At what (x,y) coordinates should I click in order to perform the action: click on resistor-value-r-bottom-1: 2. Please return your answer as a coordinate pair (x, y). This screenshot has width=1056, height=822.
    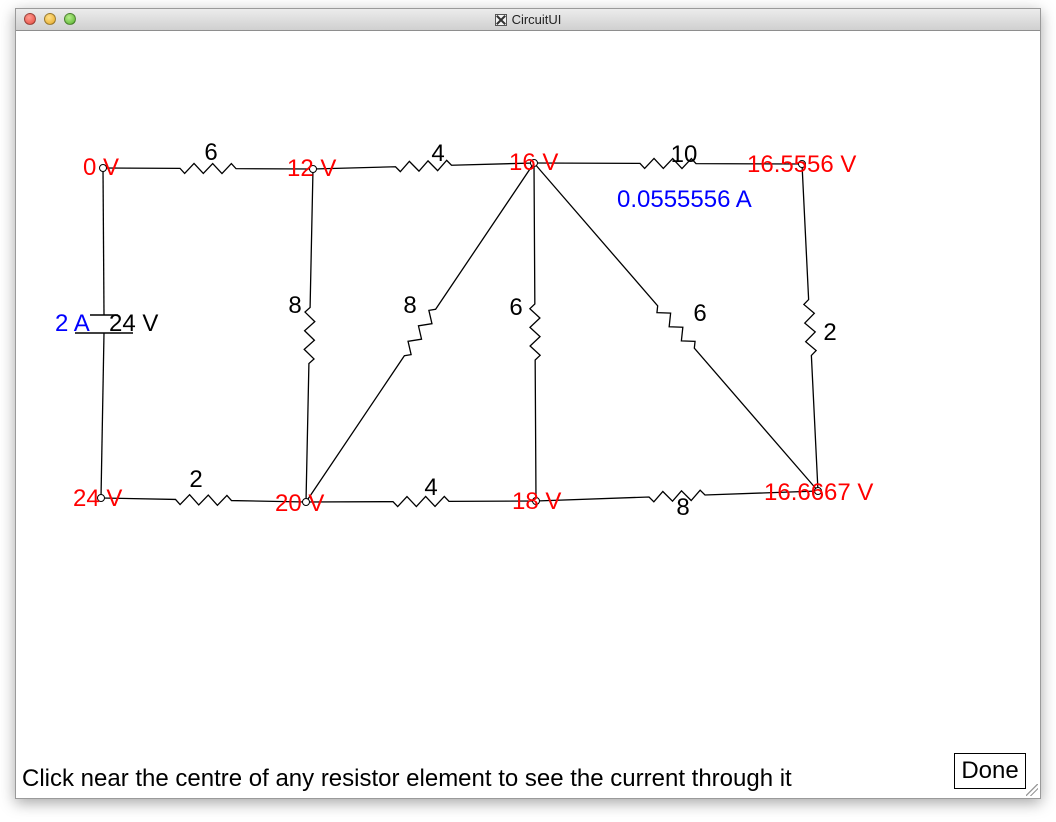
    Looking at the image, I should click on (195, 479).